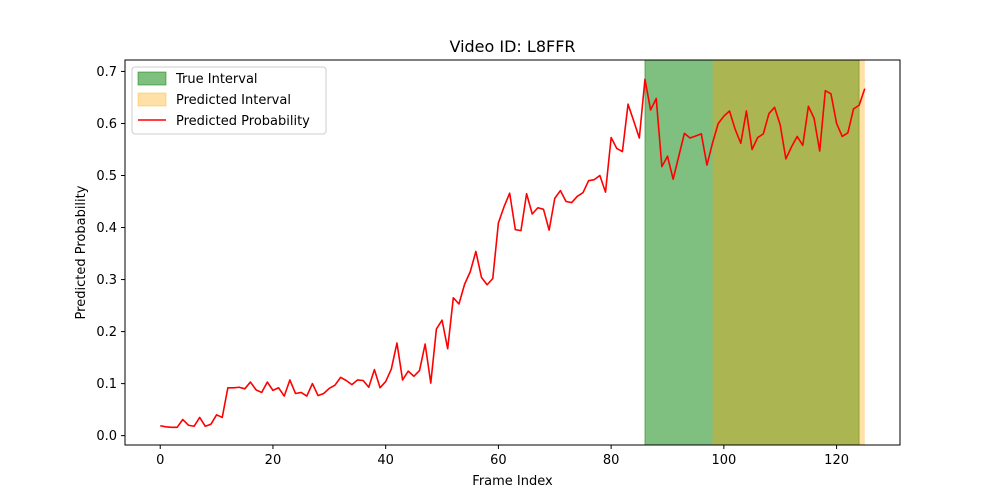 The image size is (1000, 500). What do you see at coordinates (106, 228) in the screenshot?
I see `y-tick-label: 0.4` at bounding box center [106, 228].